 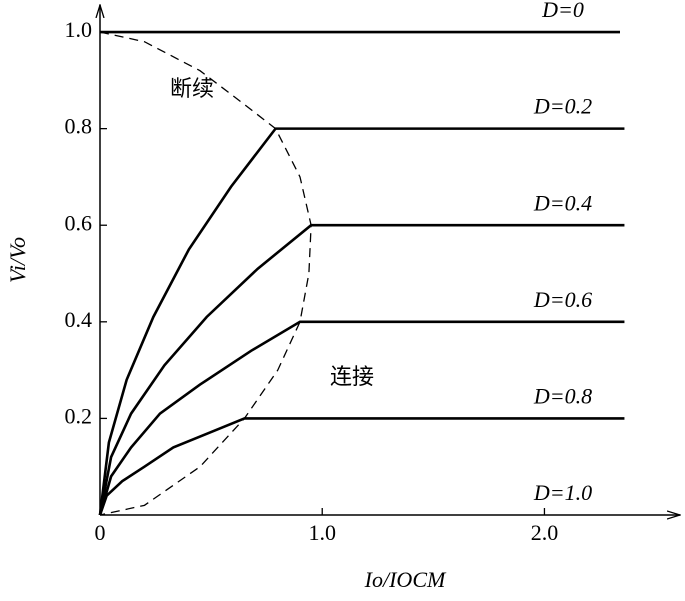 What do you see at coordinates (79, 319) in the screenshot?
I see `y-tick-label: 0.4` at bounding box center [79, 319].